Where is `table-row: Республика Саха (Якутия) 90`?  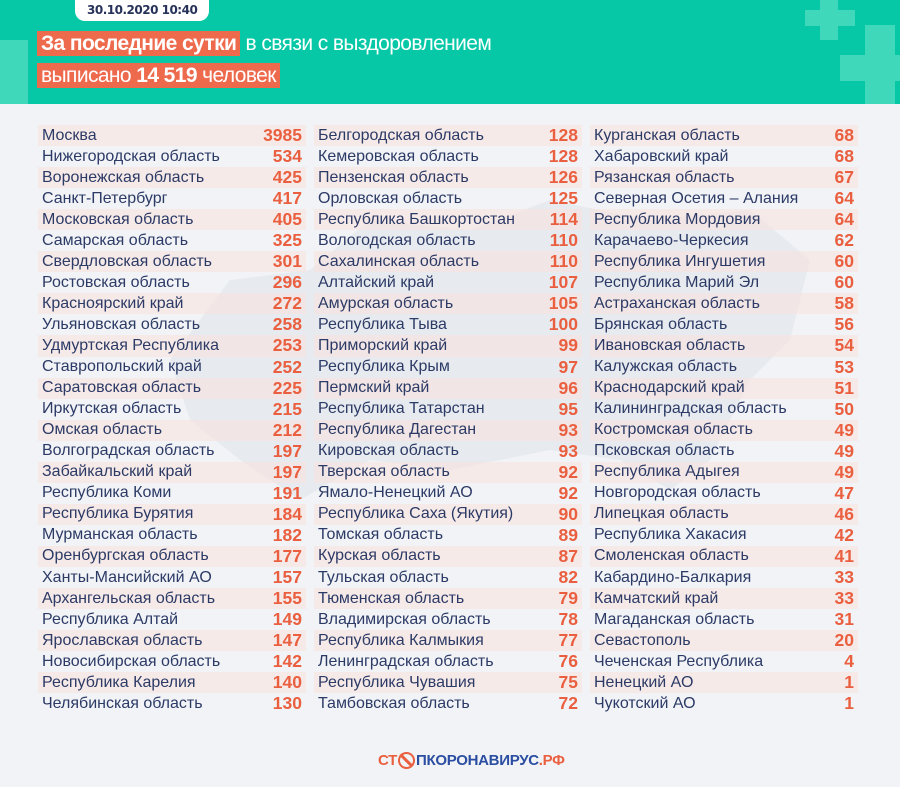 table-row: Республика Саха (Якутия) 90 is located at coordinates (448, 514).